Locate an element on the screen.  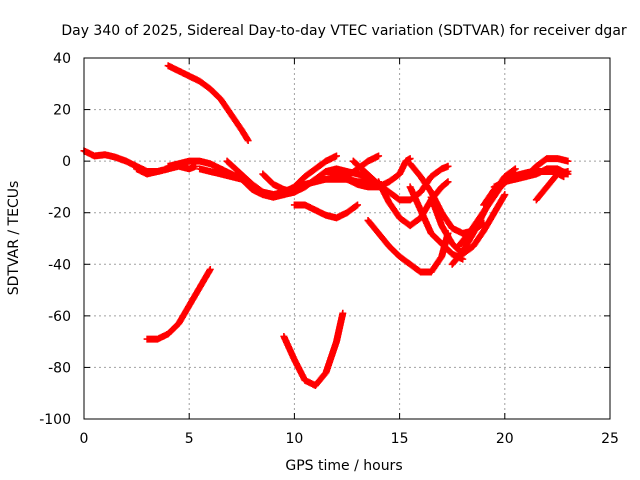
y-tick-label: -80 is located at coordinates (59, 368).